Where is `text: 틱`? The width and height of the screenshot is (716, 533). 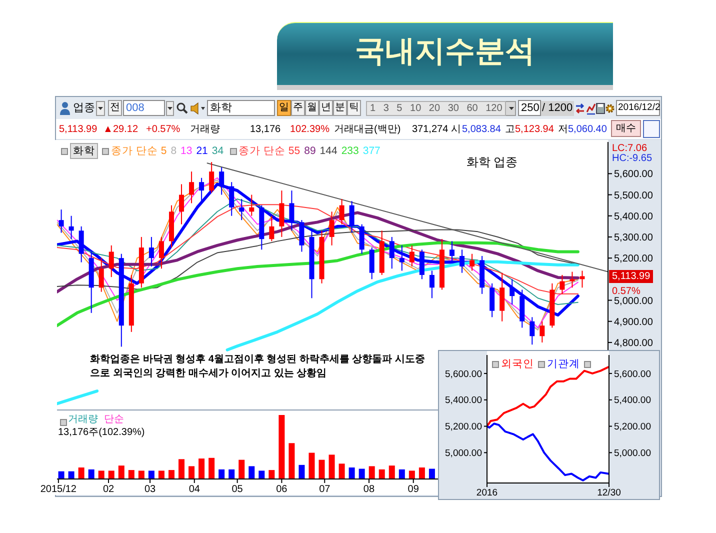 text: 틱 is located at coordinates (354, 108).